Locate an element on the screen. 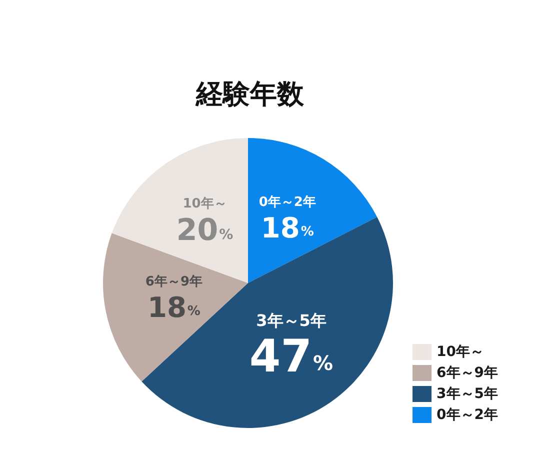 This screenshot has height=450, width=551. legend-label: 3年～5年 is located at coordinates (467, 394).